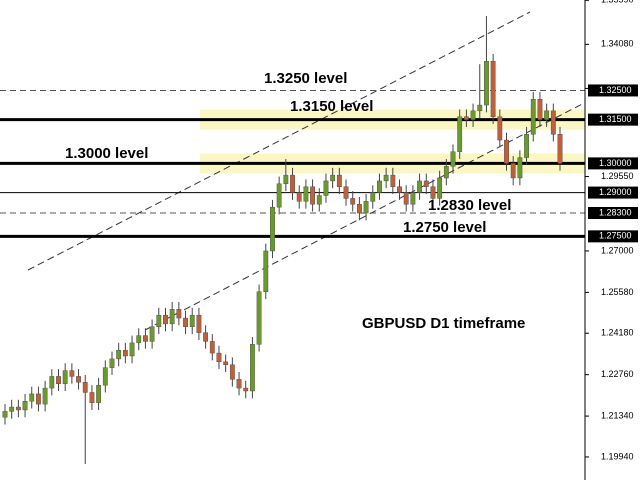  What do you see at coordinates (617, 333) in the screenshot?
I see `y-tick-label: 1.24180` at bounding box center [617, 333].